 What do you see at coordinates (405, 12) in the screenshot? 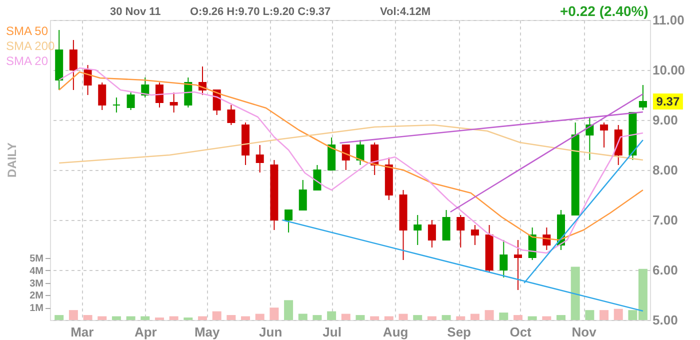
I see `text: Vol:4.12M` at bounding box center [405, 12].